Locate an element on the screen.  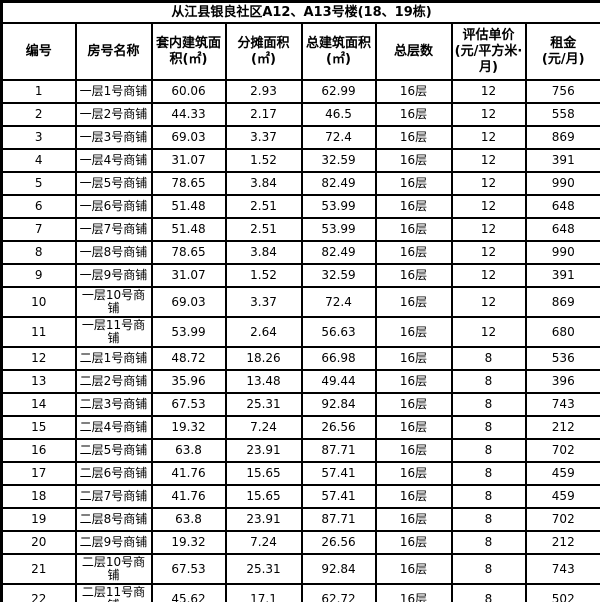
cell-inner-area: 48.72 is located at coordinates (188, 358).